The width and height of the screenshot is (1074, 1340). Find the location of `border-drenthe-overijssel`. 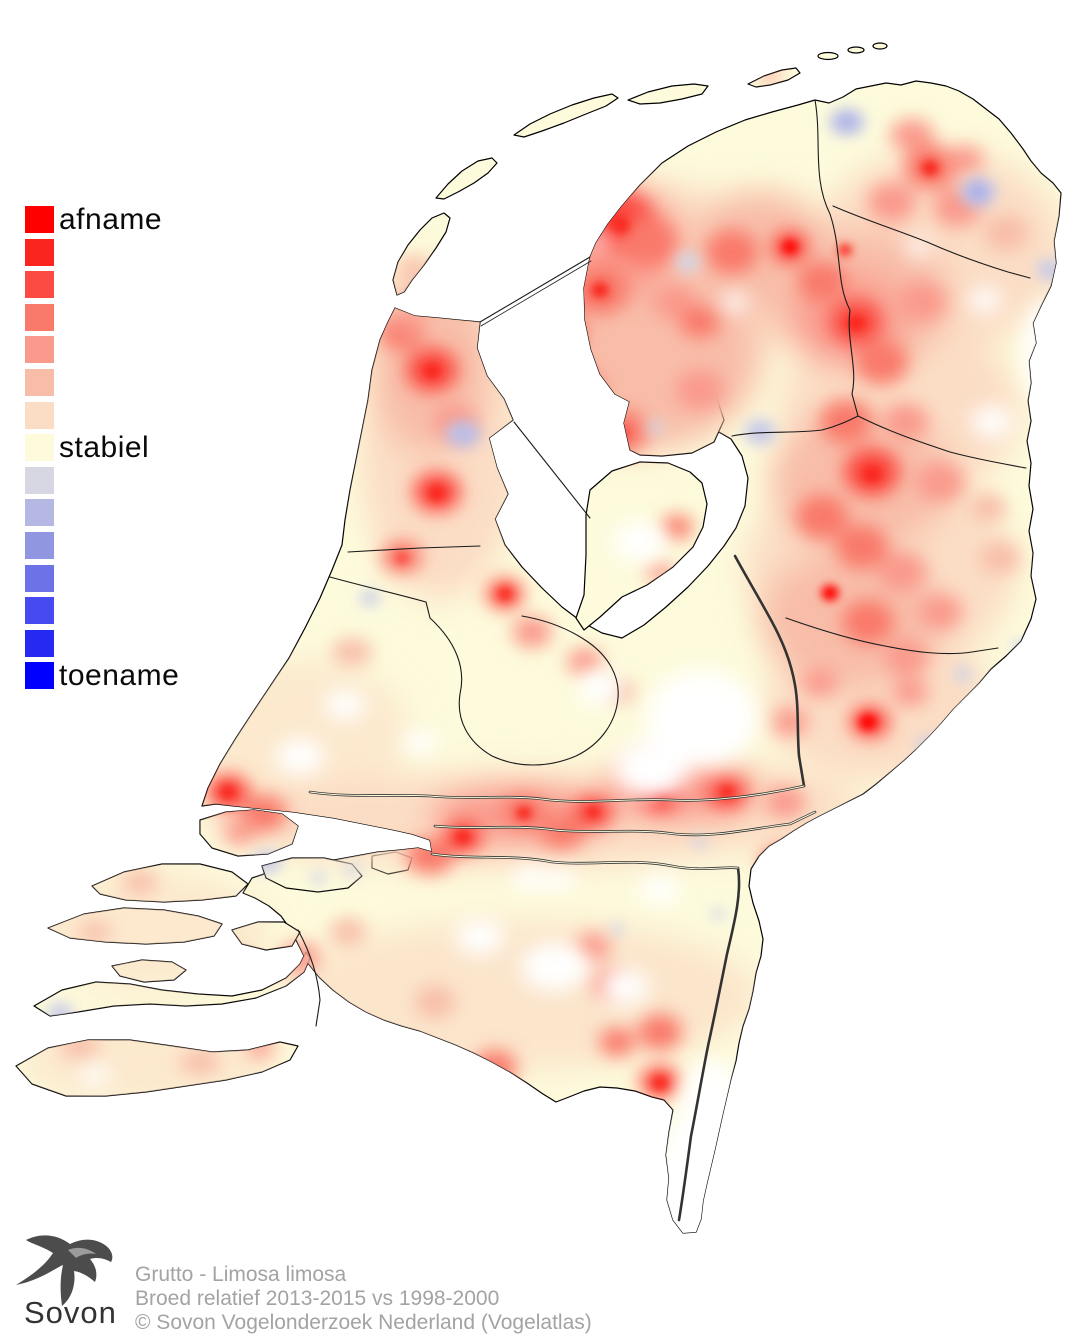

border-drenthe-overijssel is located at coordinates (879, 442).